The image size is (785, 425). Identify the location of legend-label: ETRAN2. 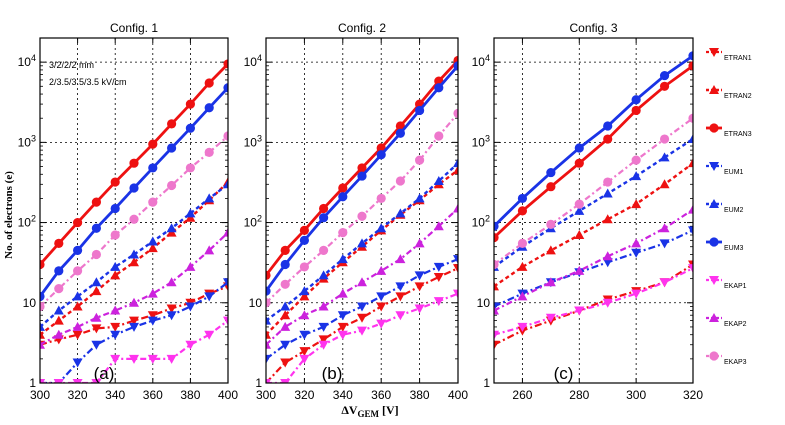
(738, 96).